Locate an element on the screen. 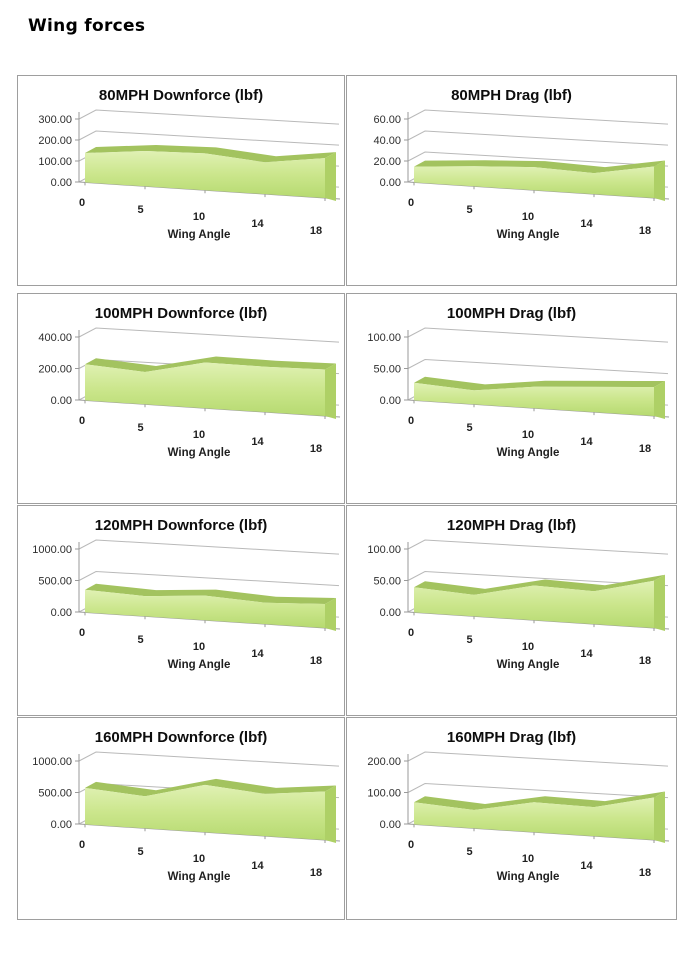  area-chart-80mph-drag: 0.00 20.00 40.00 60.00 0 5 10 14 18 Wing Angle is located at coordinates (521, 175).